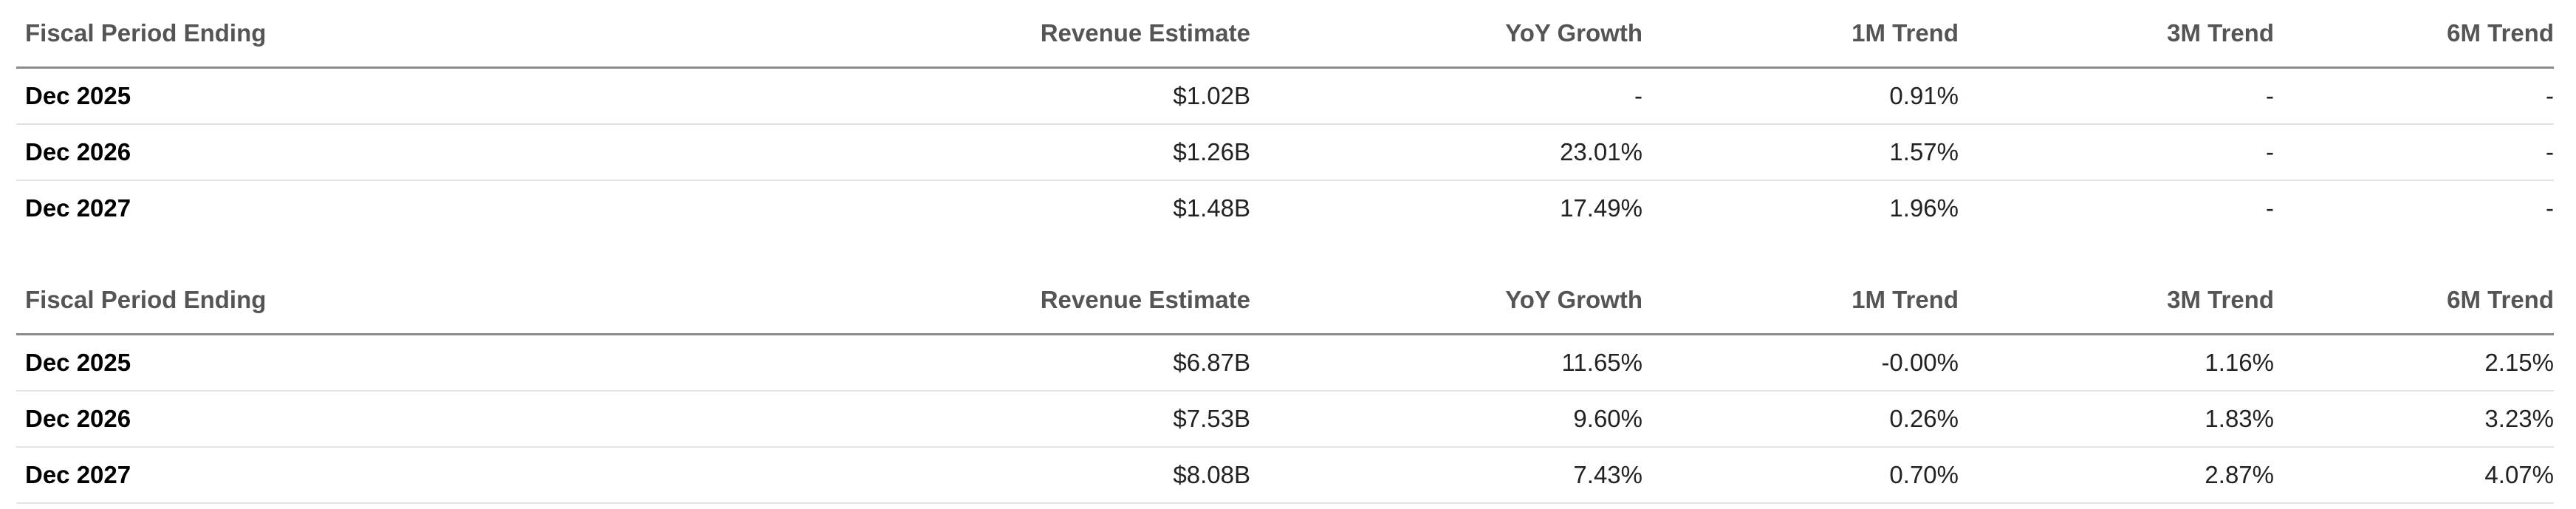 The height and width of the screenshot is (509, 2576). I want to click on table-row: Dec 2025 $1.02B - 0.91% - -, so click(1285, 96).